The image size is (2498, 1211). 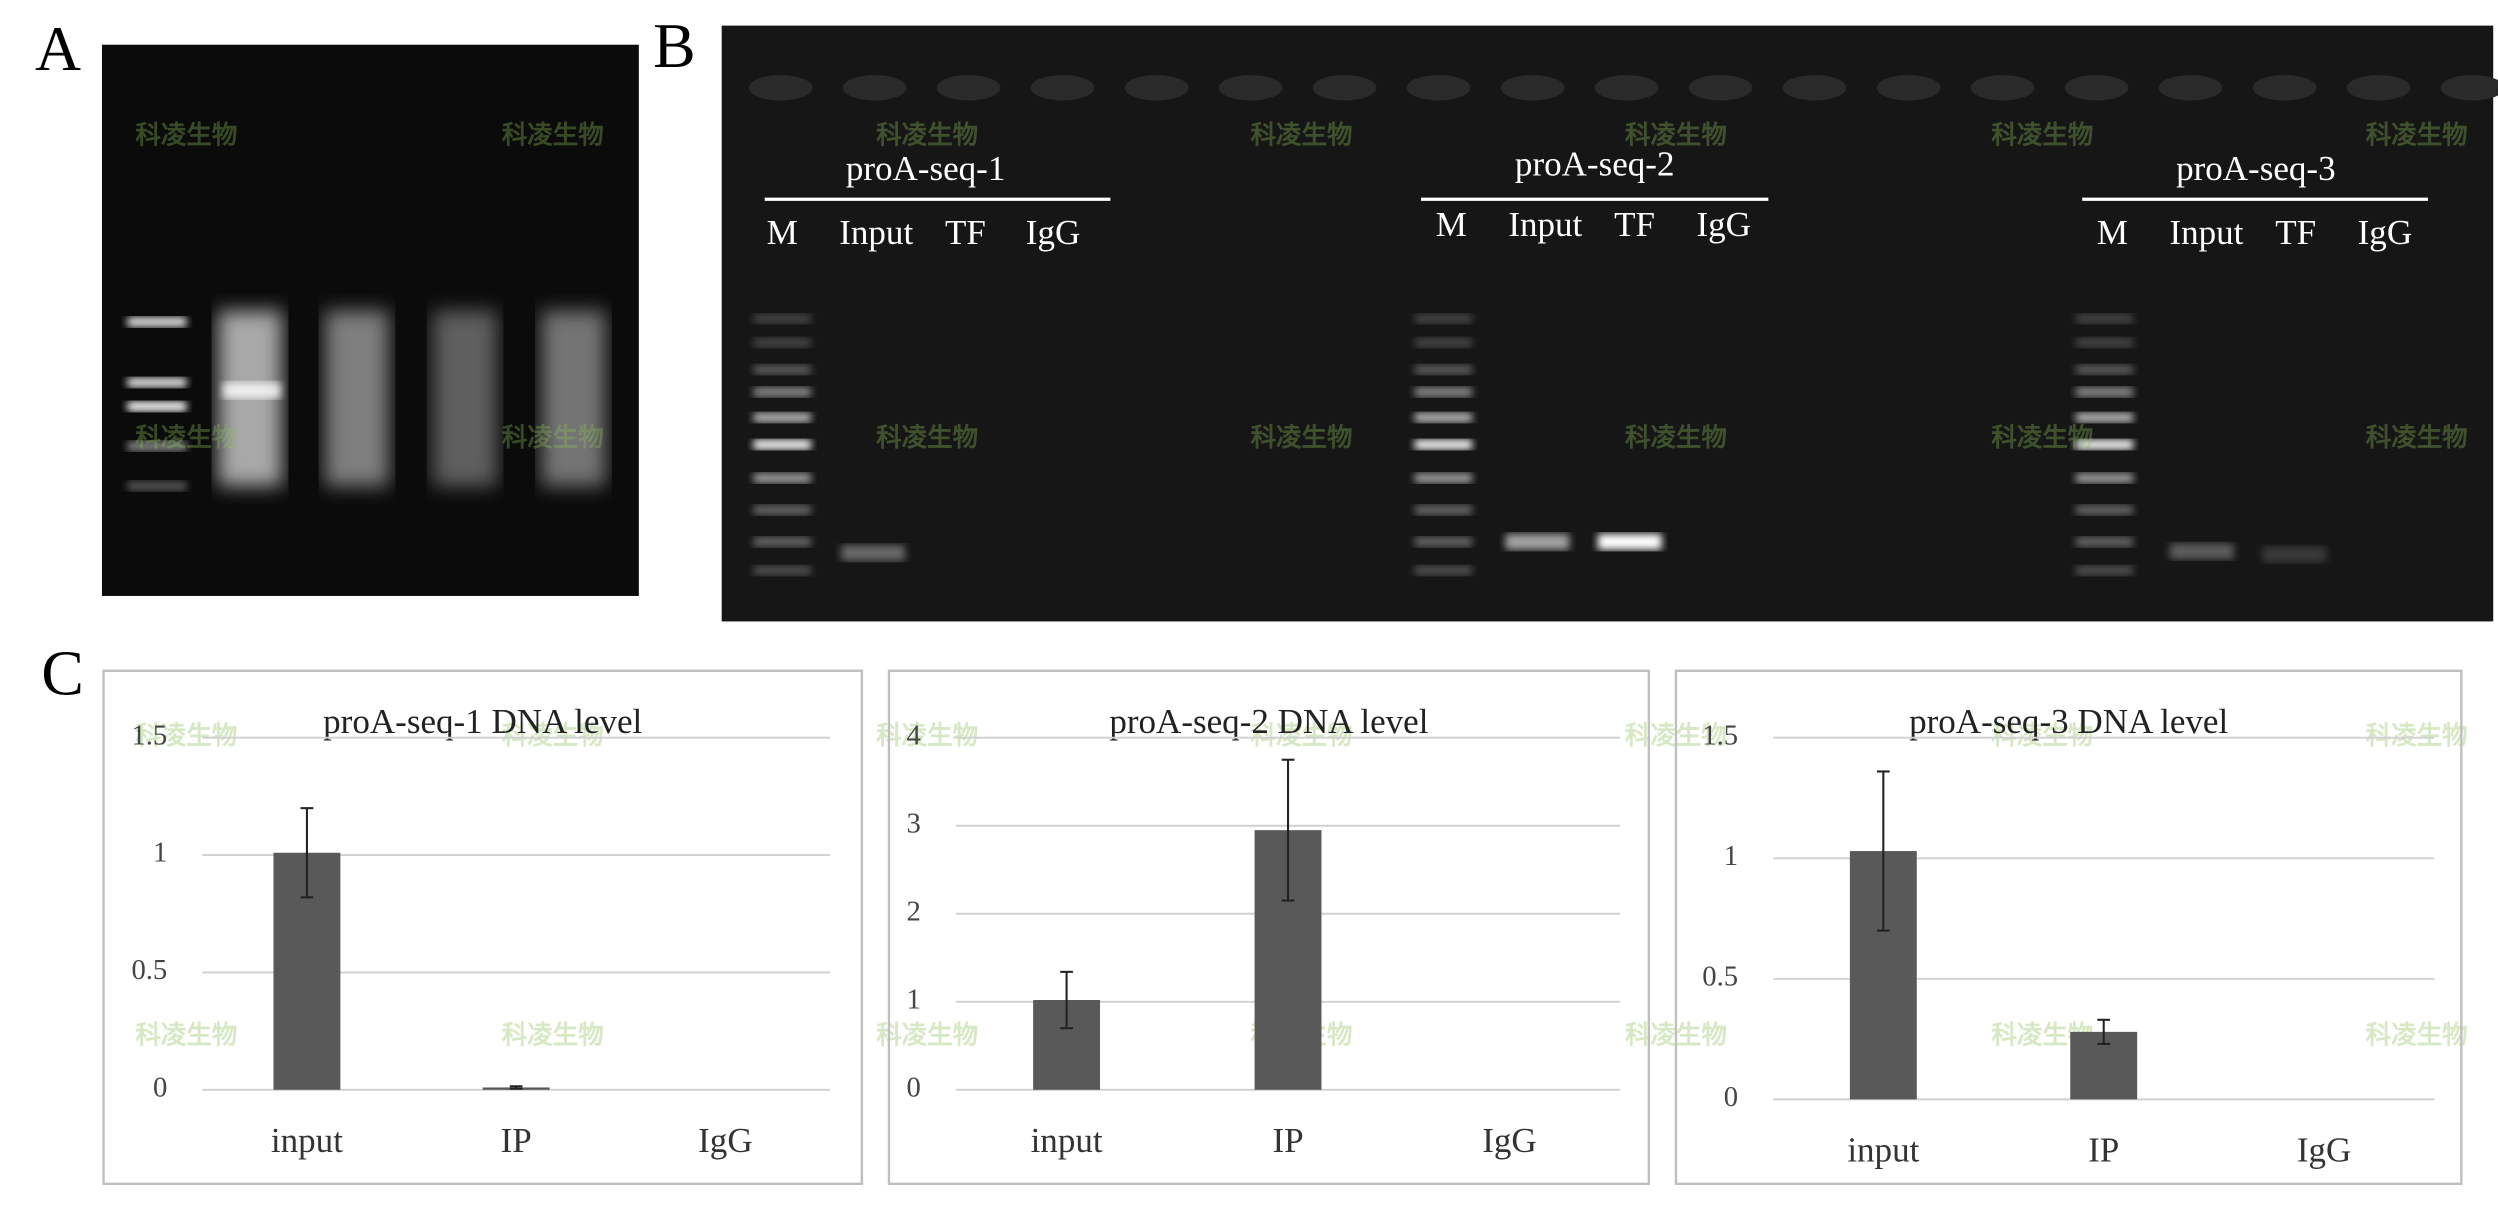 What do you see at coordinates (965, 232) in the screenshot?
I see `lane-label: TF` at bounding box center [965, 232].